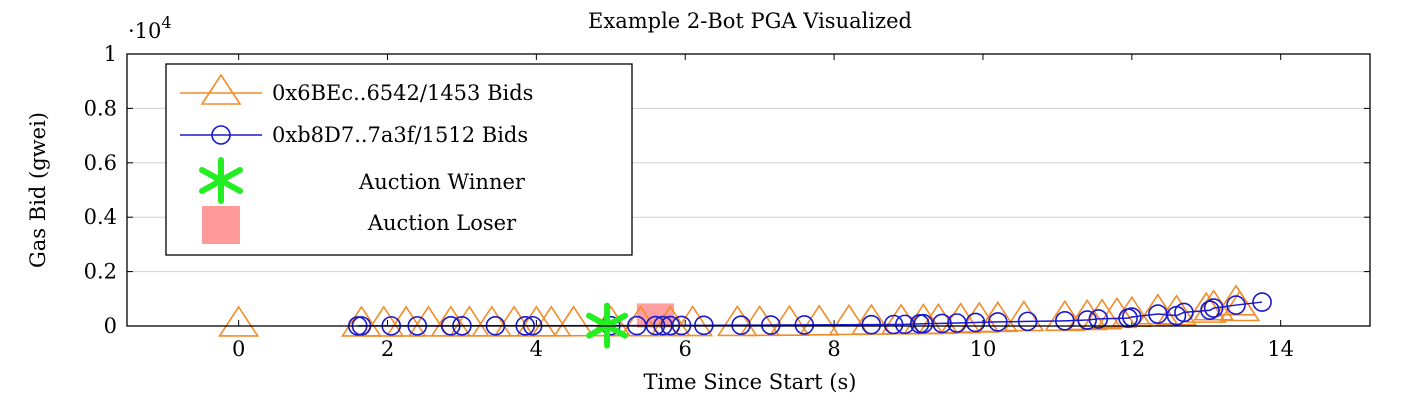 The image size is (1420, 404). What do you see at coordinates (833, 349) in the screenshot?
I see `x-tick-label: 8` at bounding box center [833, 349].